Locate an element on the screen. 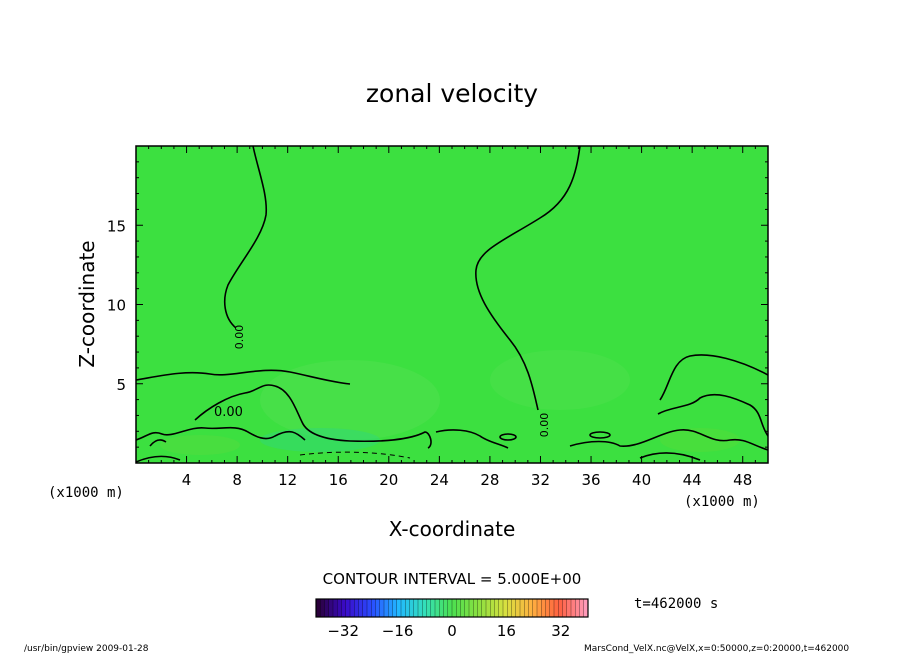 The image size is (904, 659). colorbar-tick-label: 32 is located at coordinates (560, 631).